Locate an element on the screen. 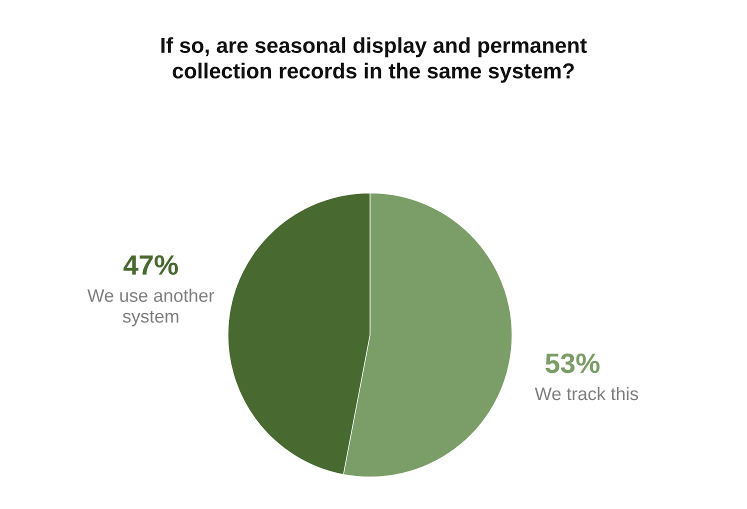 This screenshot has height=509, width=747. data-label: 53% is located at coordinates (573, 363).